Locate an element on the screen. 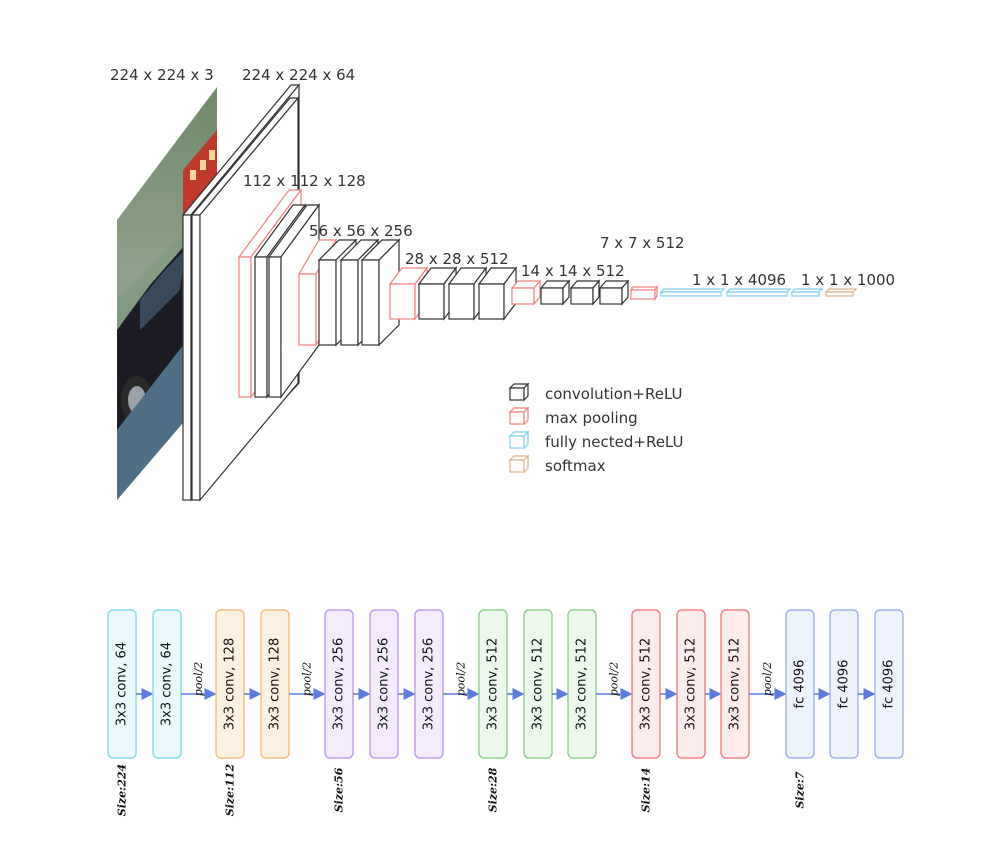  size-label: Size:7 is located at coordinates (800, 789).